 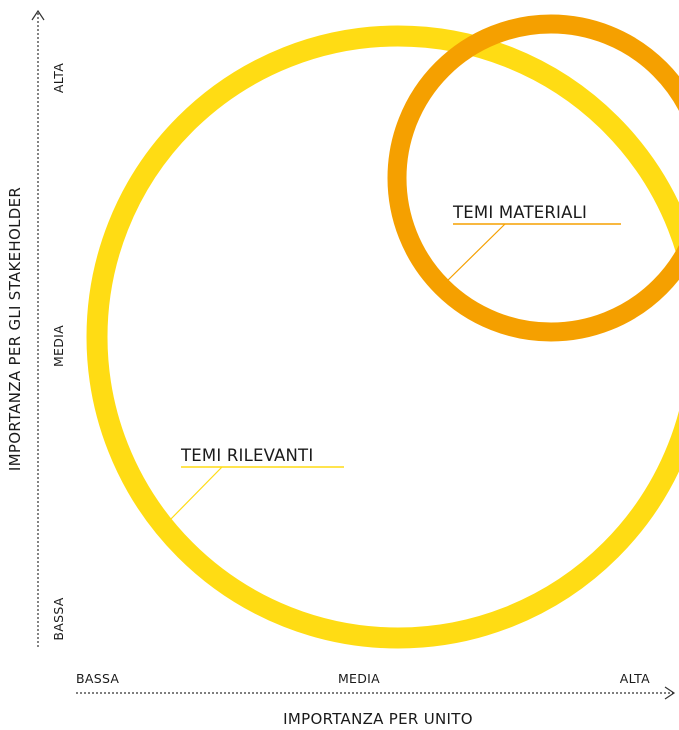 What do you see at coordinates (670, 693) in the screenshot?
I see `x-axis-arrow` at bounding box center [670, 693].